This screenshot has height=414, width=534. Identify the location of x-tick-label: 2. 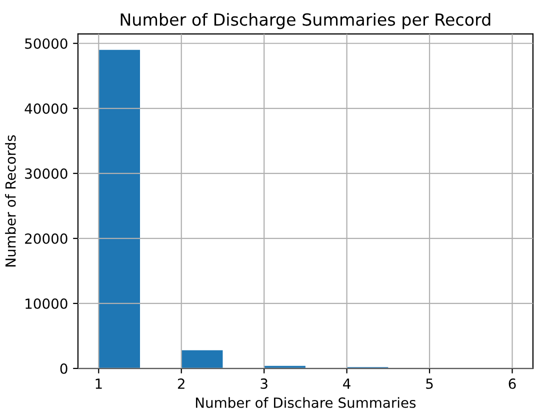
(181, 383).